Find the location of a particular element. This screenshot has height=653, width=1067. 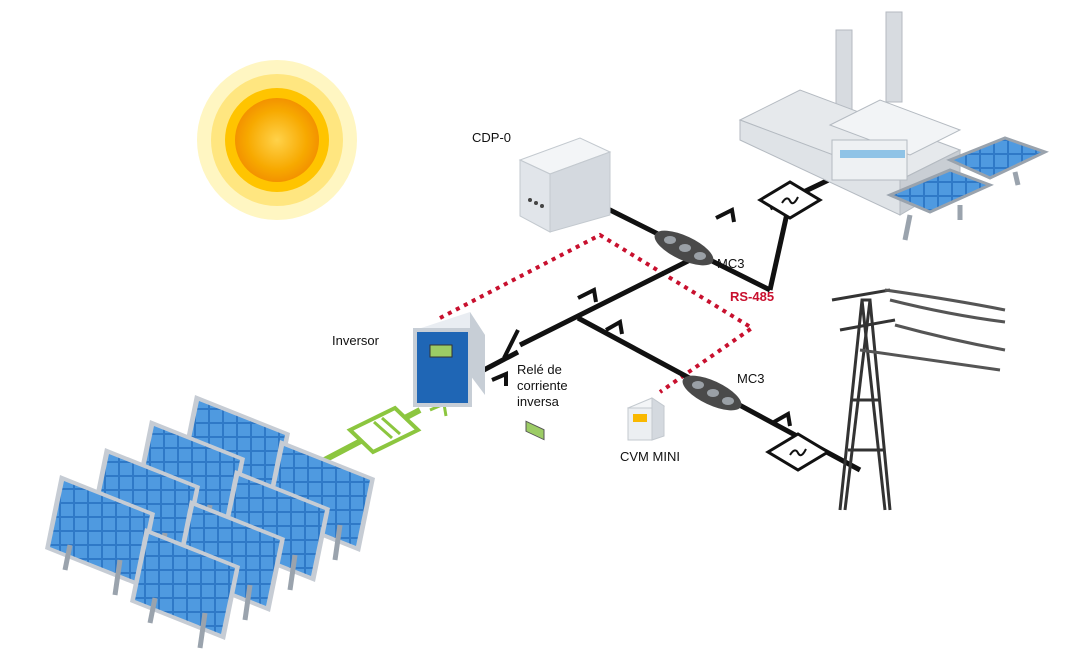

cdp-device-icon is located at coordinates (565, 289).